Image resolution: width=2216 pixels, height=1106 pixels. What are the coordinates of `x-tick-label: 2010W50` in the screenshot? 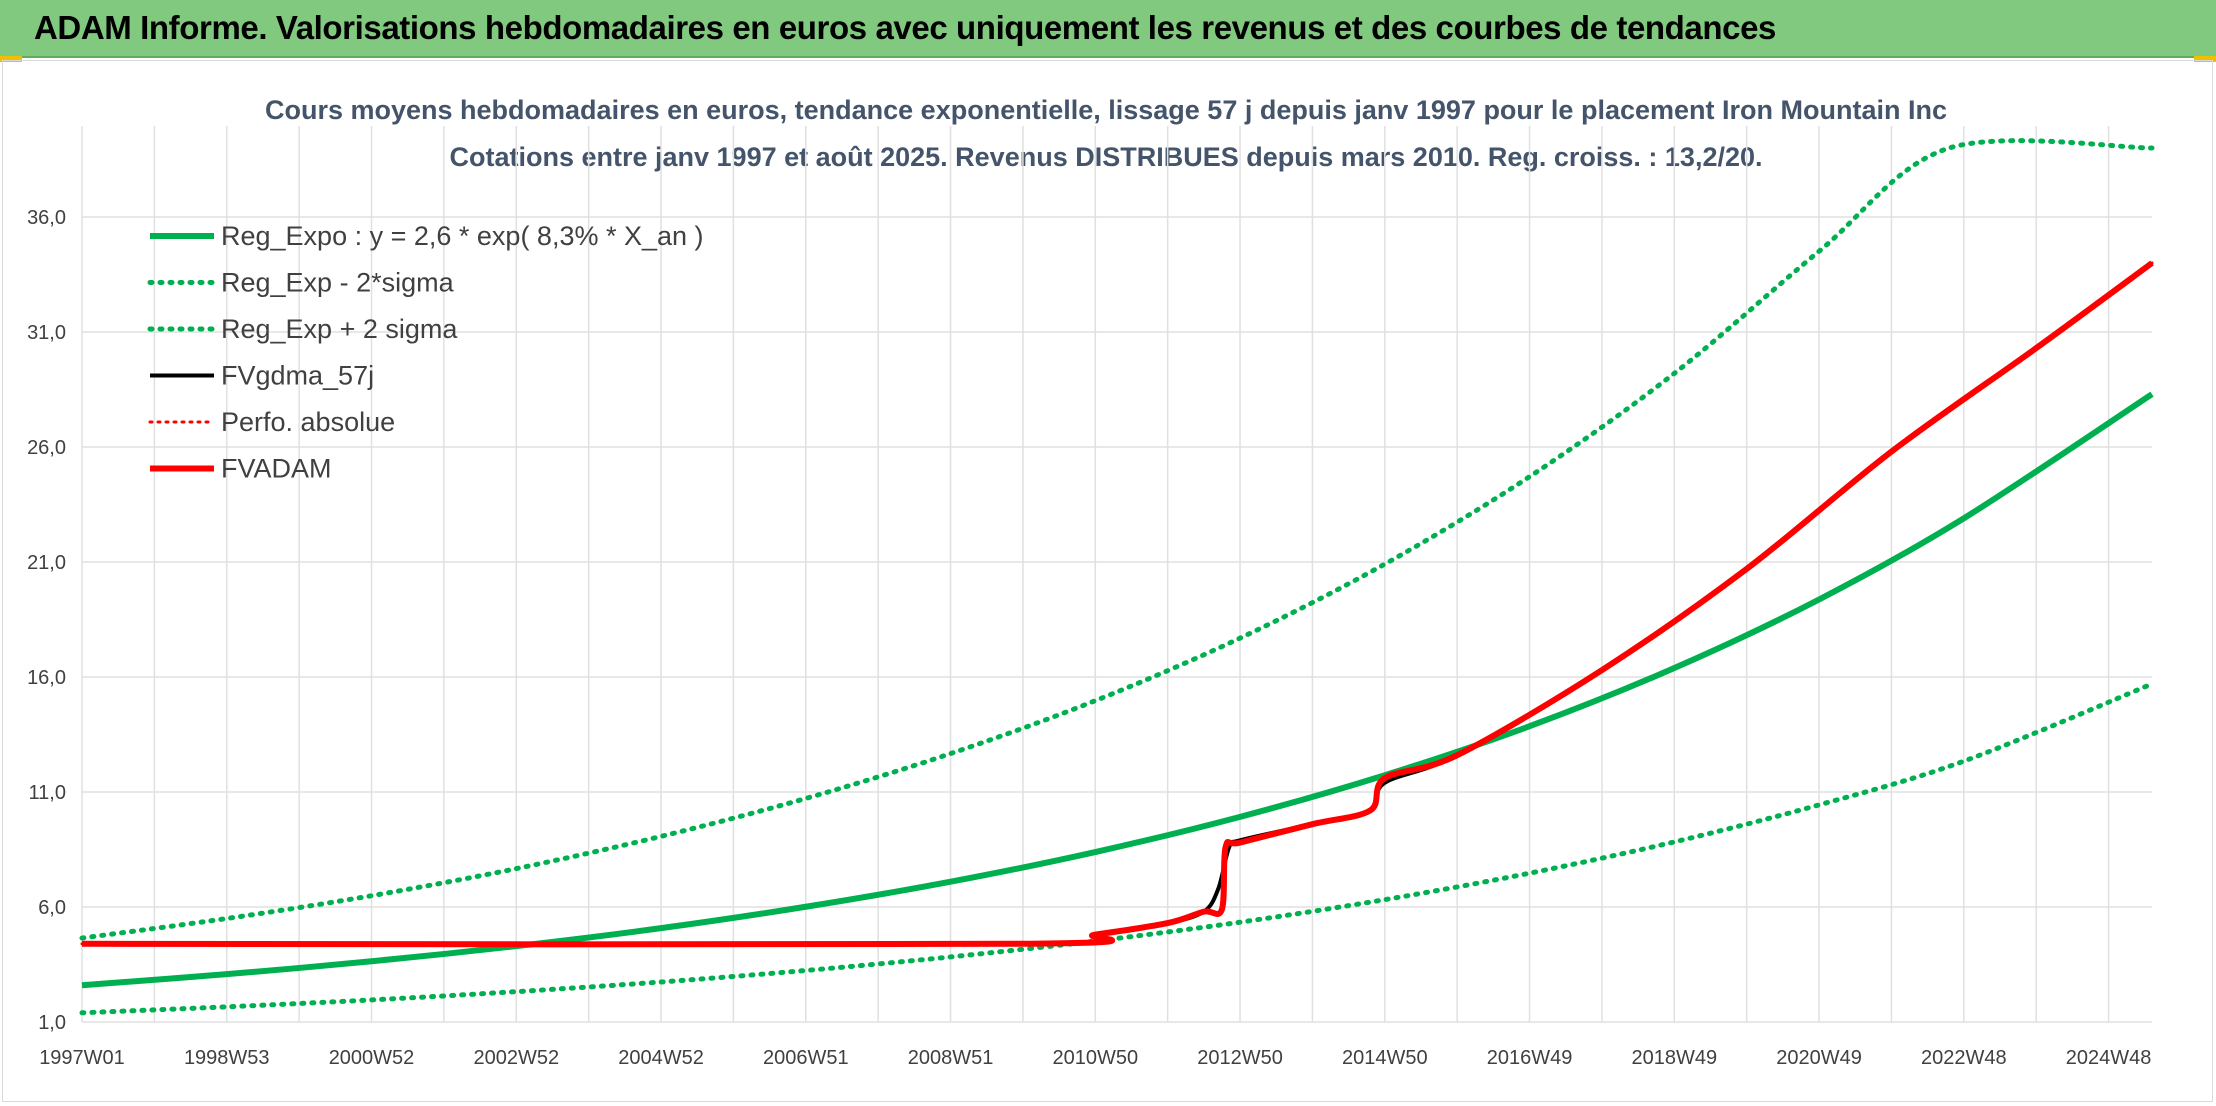 It's located at (1095, 1058).